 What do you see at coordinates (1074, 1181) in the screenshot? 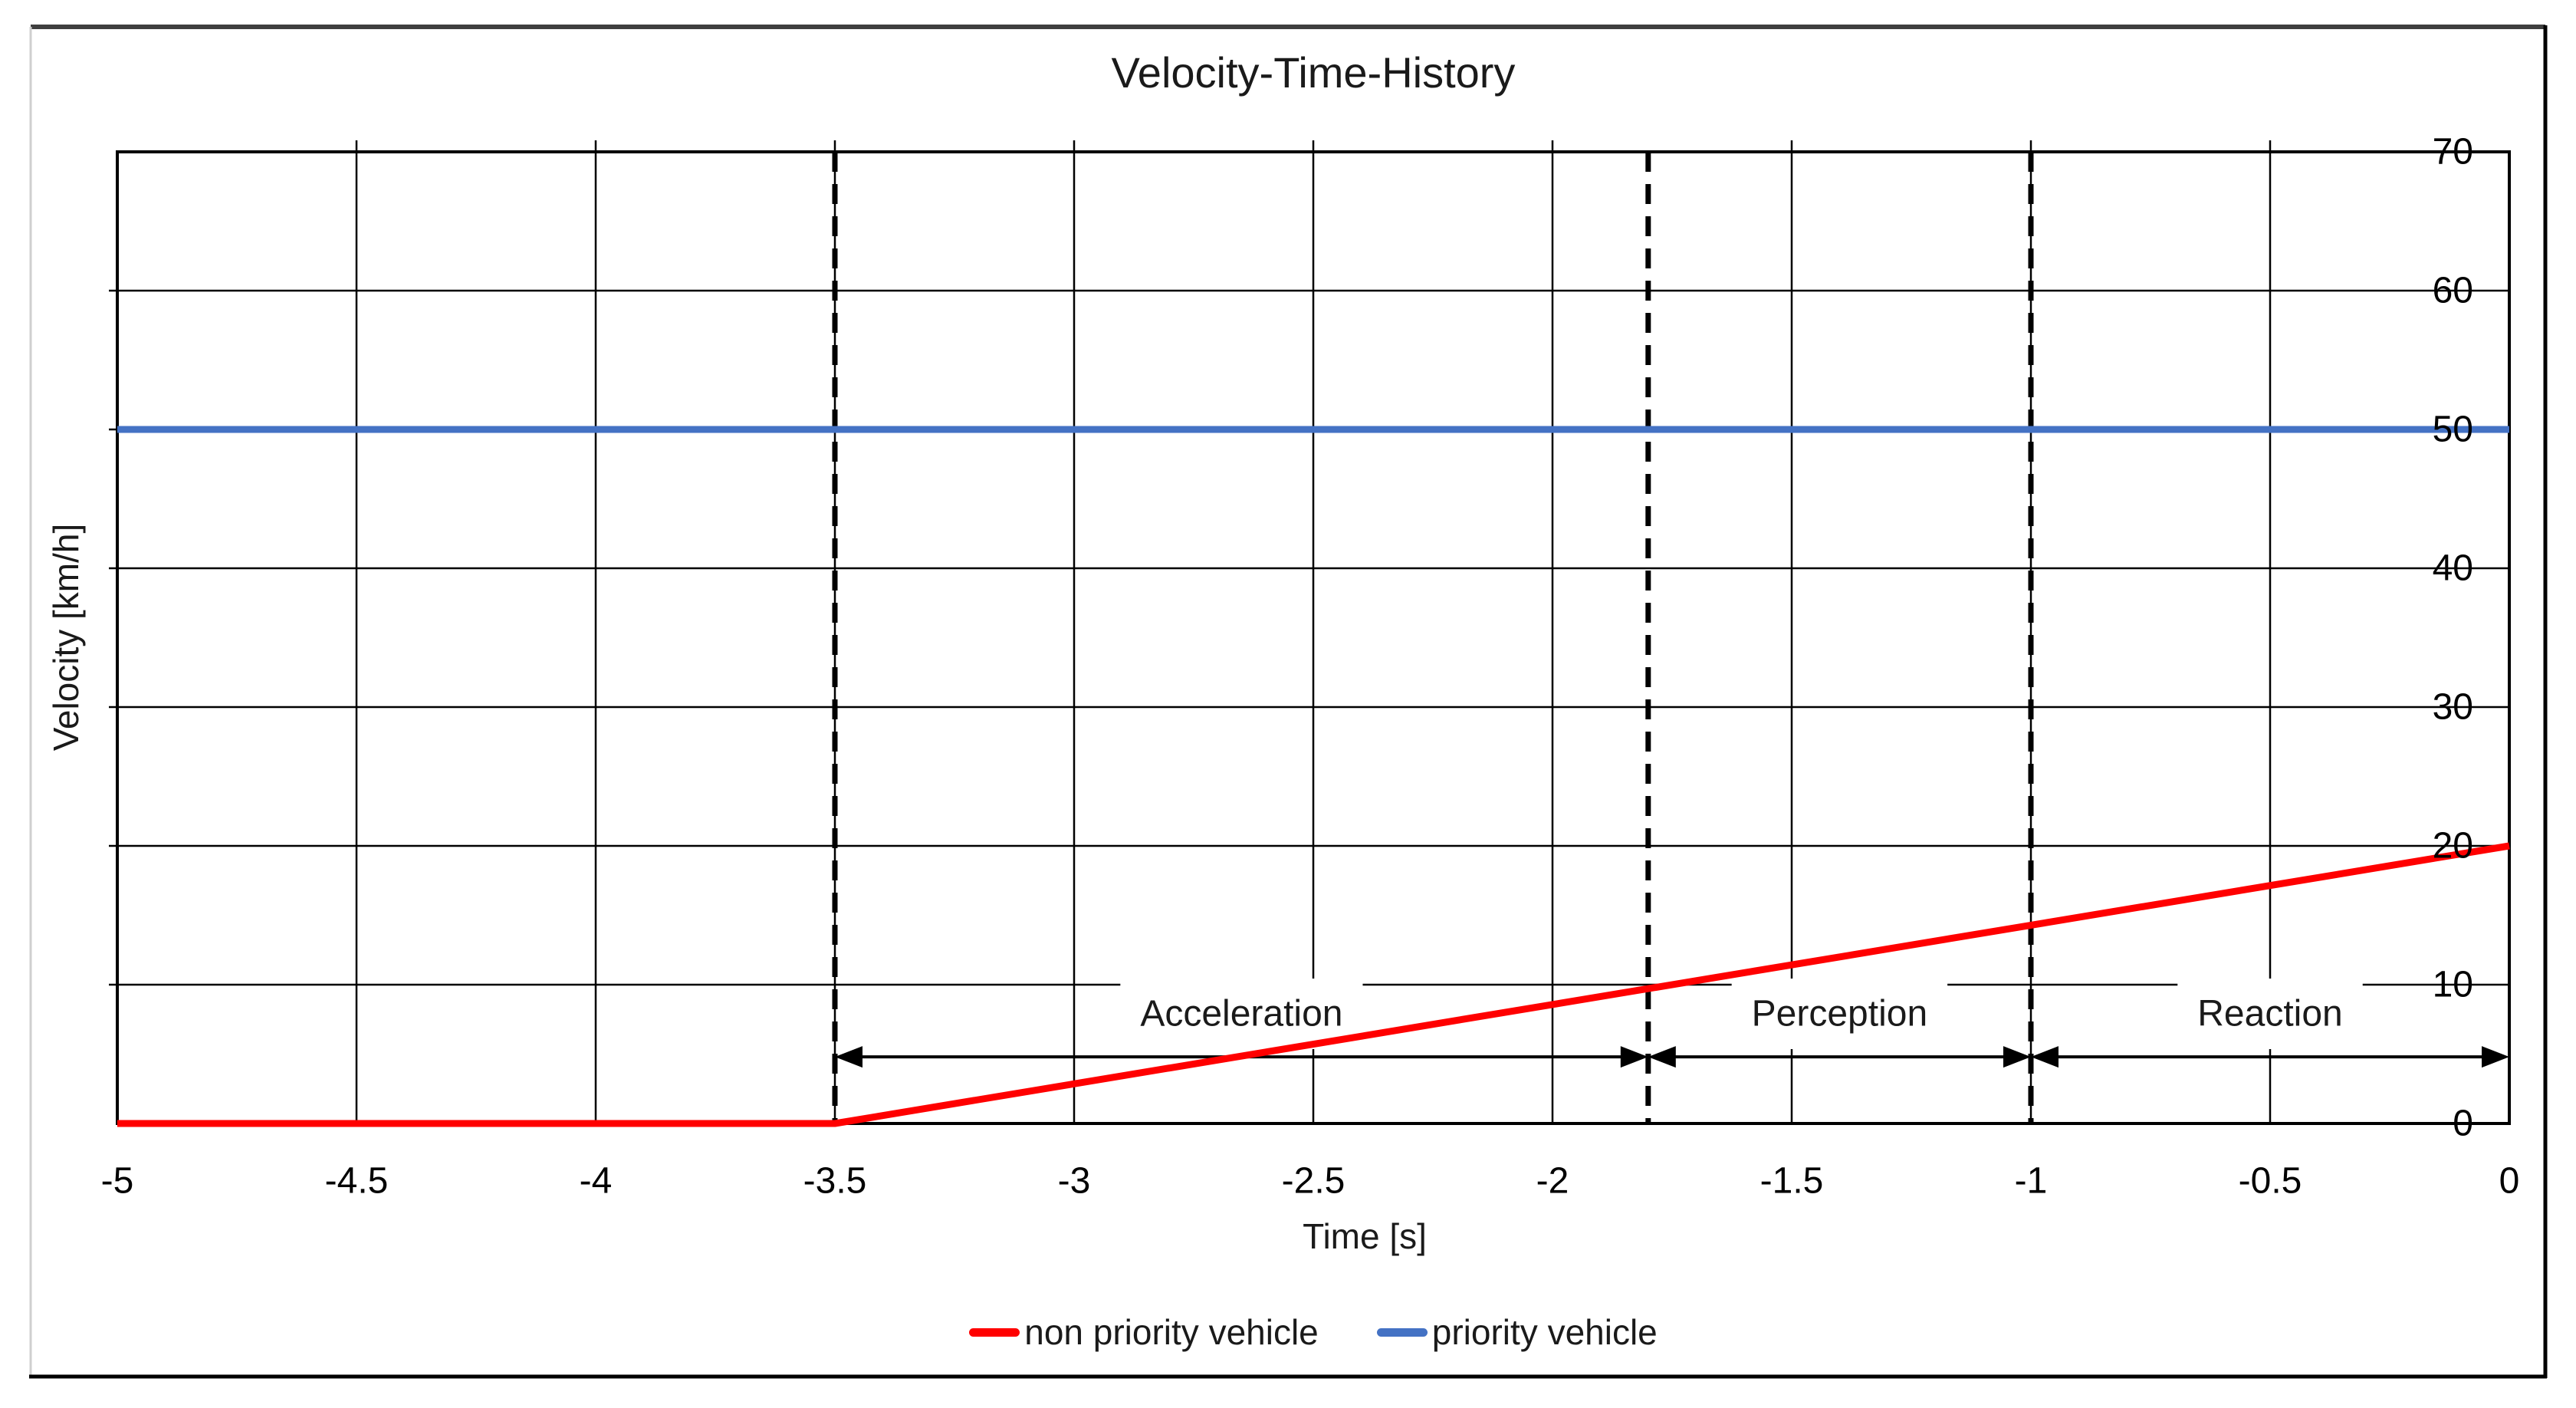
I see `x-axis-tick-label: -3` at bounding box center [1074, 1181].